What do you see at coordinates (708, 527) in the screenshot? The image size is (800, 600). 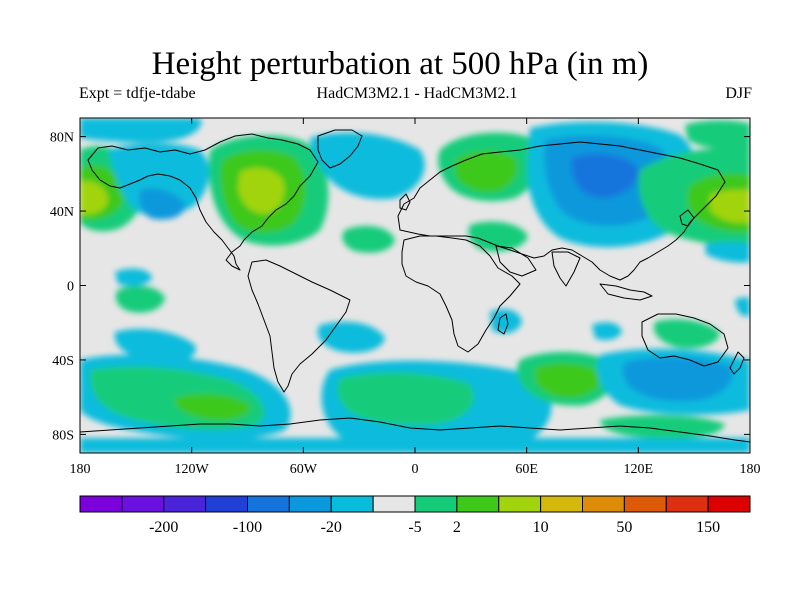 I see `colorbar-label: 150` at bounding box center [708, 527].